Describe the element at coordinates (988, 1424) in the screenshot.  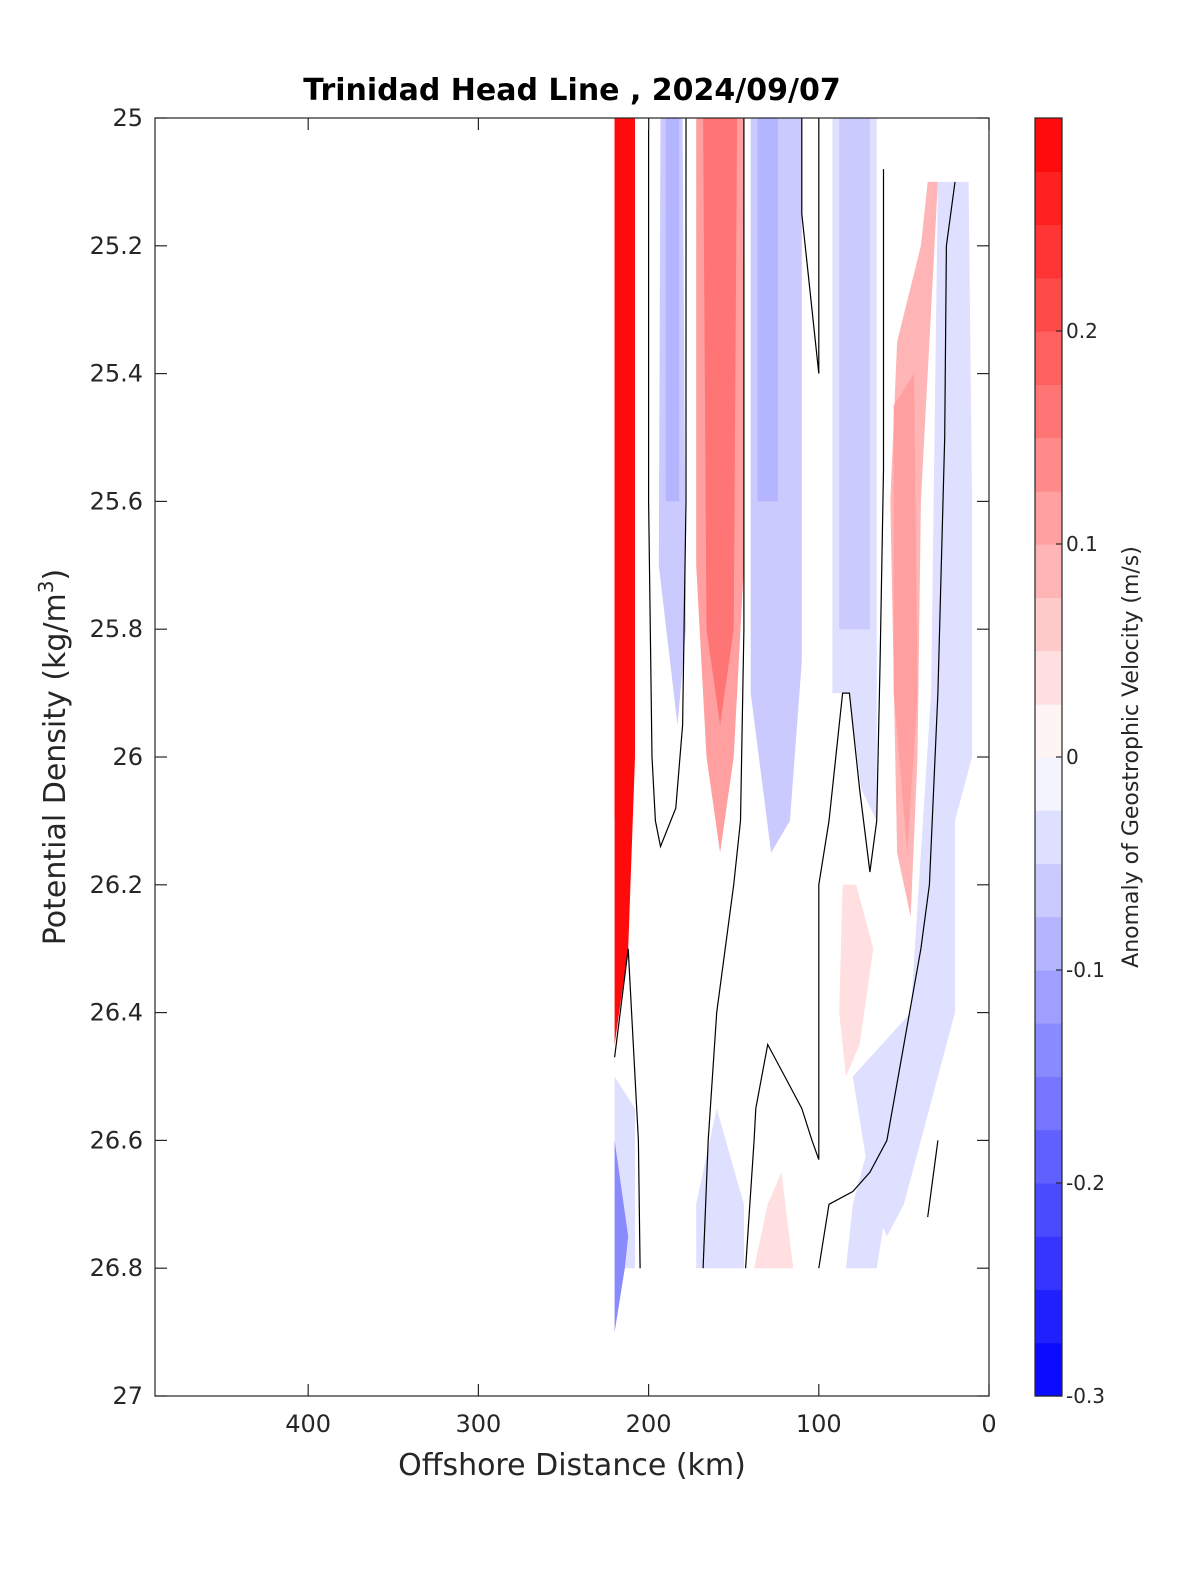
I see `x-tick-label: 0` at that location.